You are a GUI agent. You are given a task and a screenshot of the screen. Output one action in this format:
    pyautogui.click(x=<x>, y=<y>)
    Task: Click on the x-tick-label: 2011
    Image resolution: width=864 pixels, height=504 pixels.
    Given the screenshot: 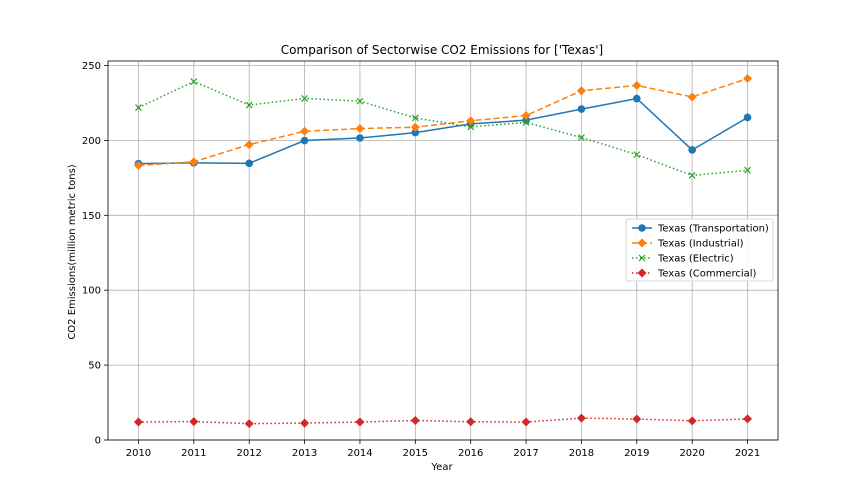 What is the action you would take?
    pyautogui.click(x=193, y=453)
    